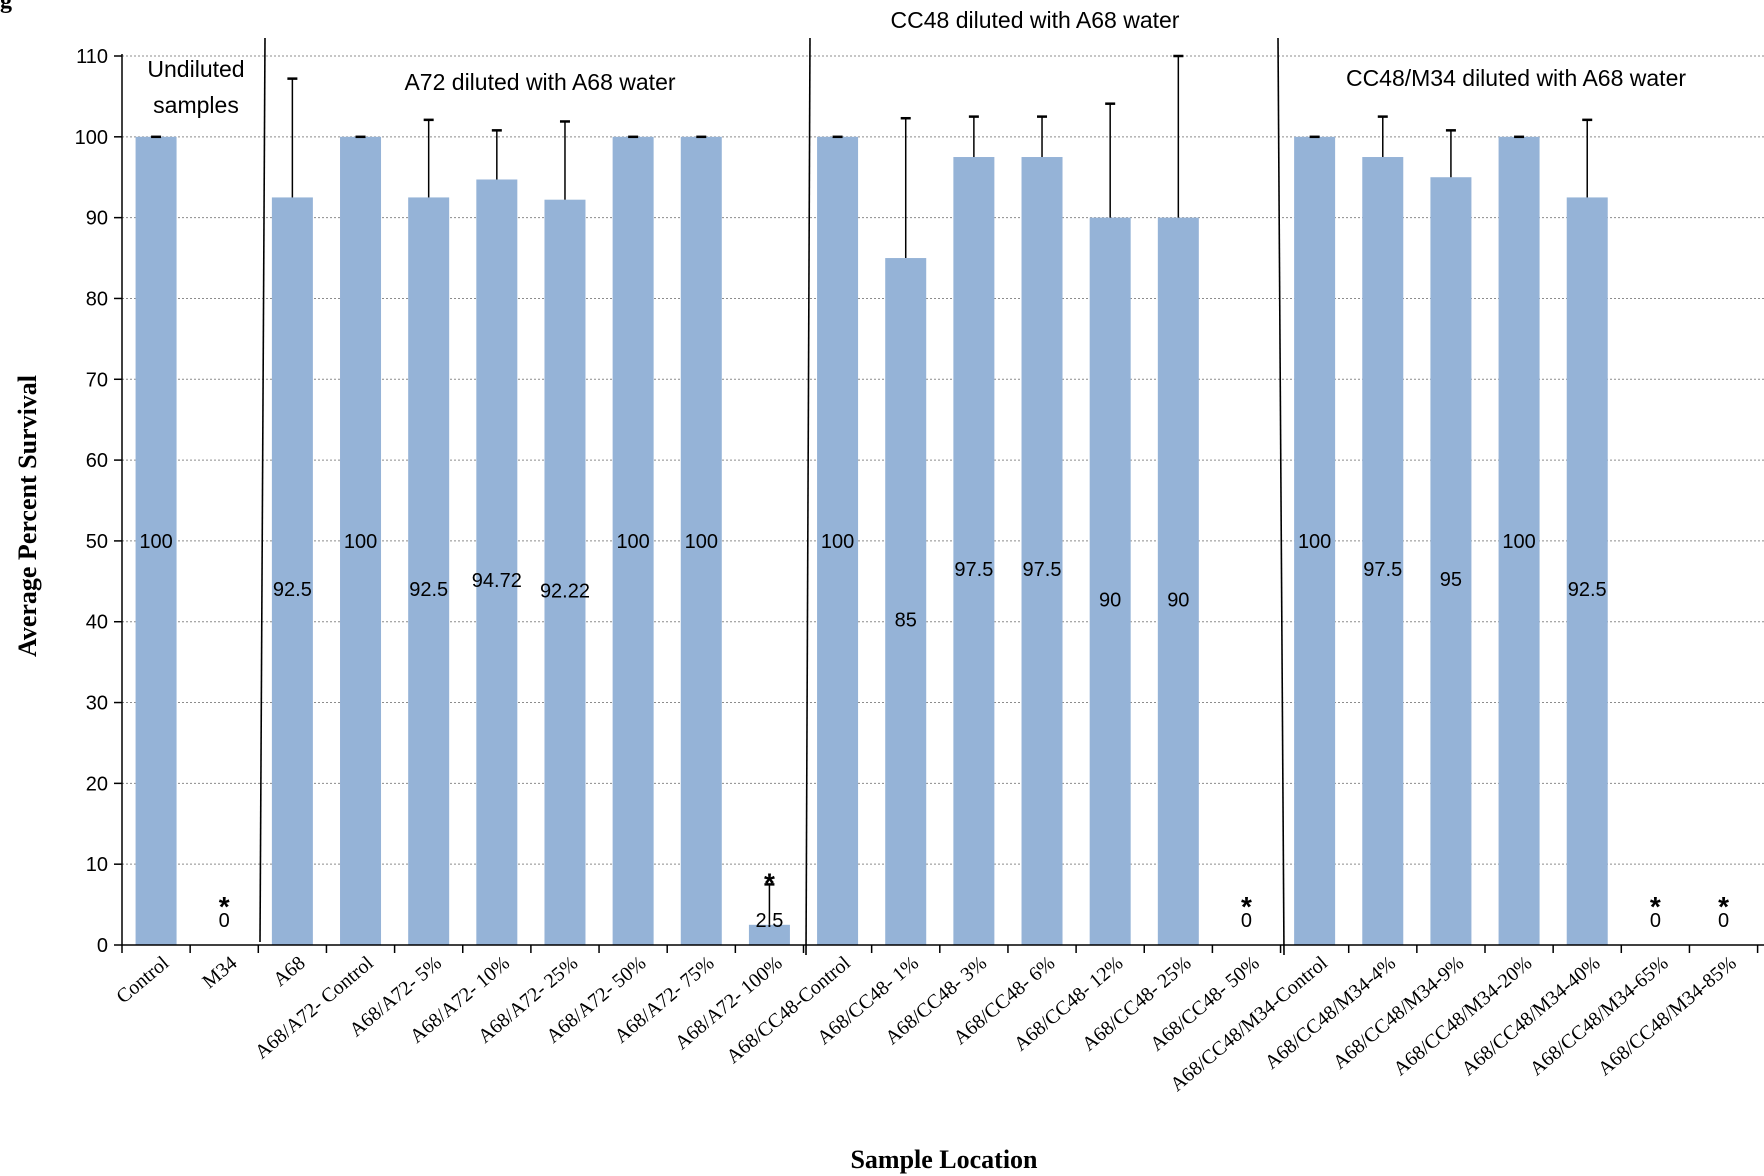  I want to click on group-annotation: samples, so click(196, 105).